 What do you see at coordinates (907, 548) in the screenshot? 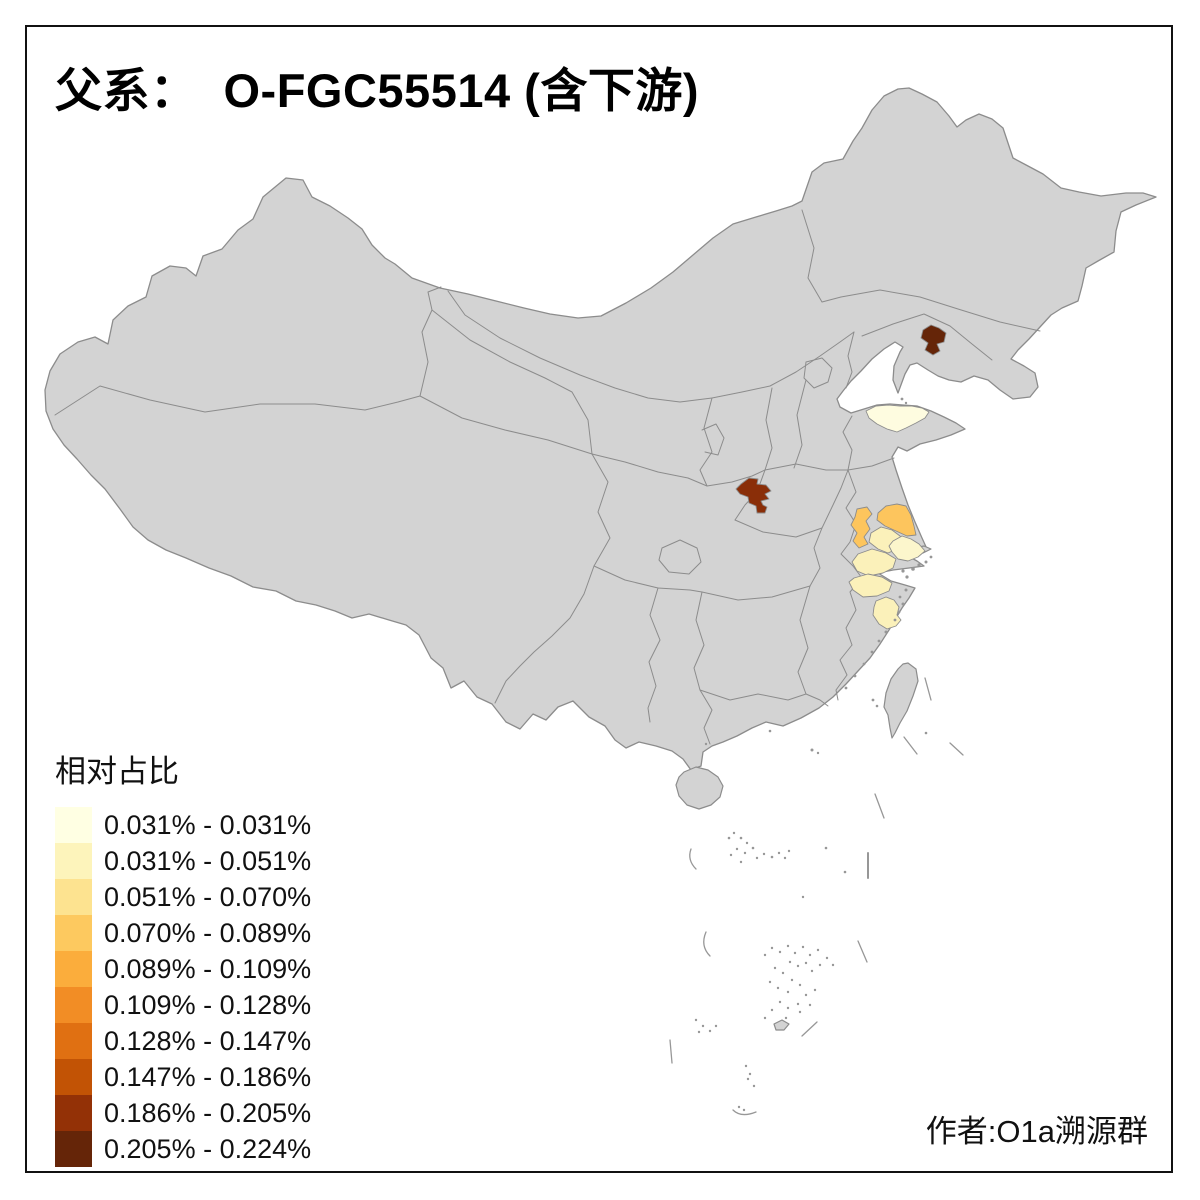
I see `region-jiangsu-coast-east` at bounding box center [907, 548].